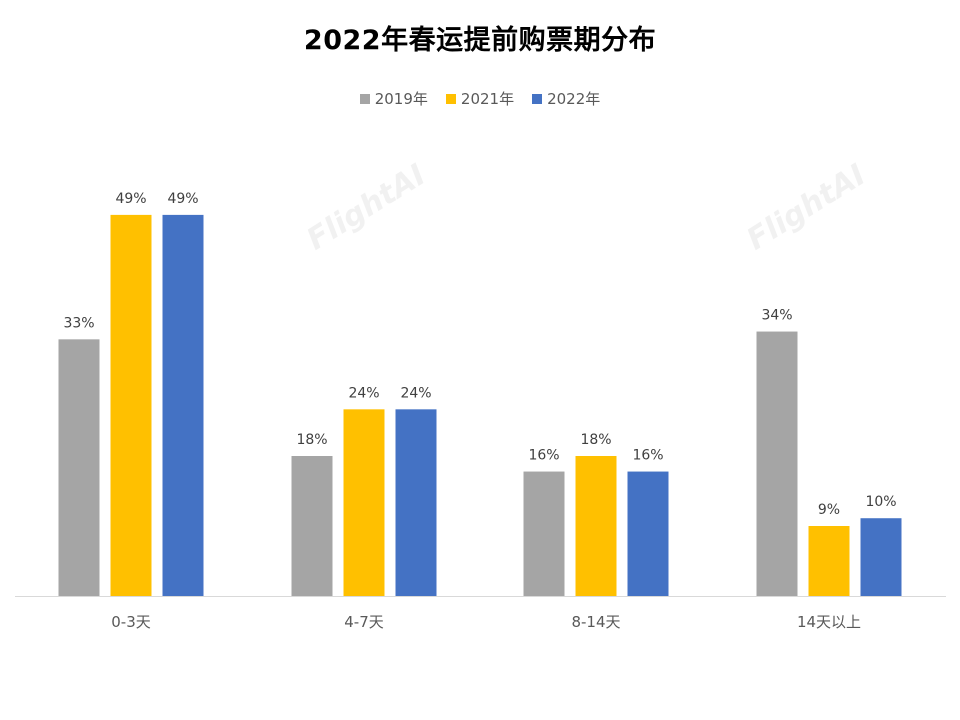 The image size is (960, 720). I want to click on bar-2019年-0-3天, so click(79, 467).